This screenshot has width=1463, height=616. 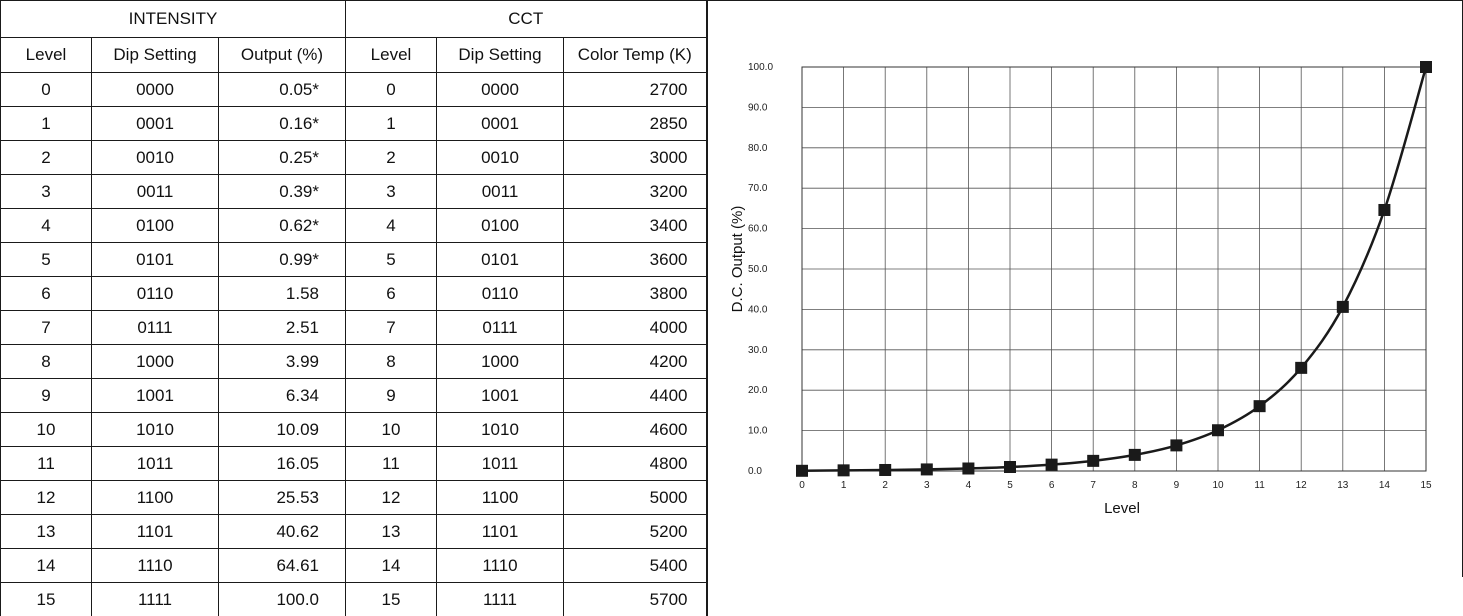 I want to click on output-cell: 40.62, so click(x=282, y=532).